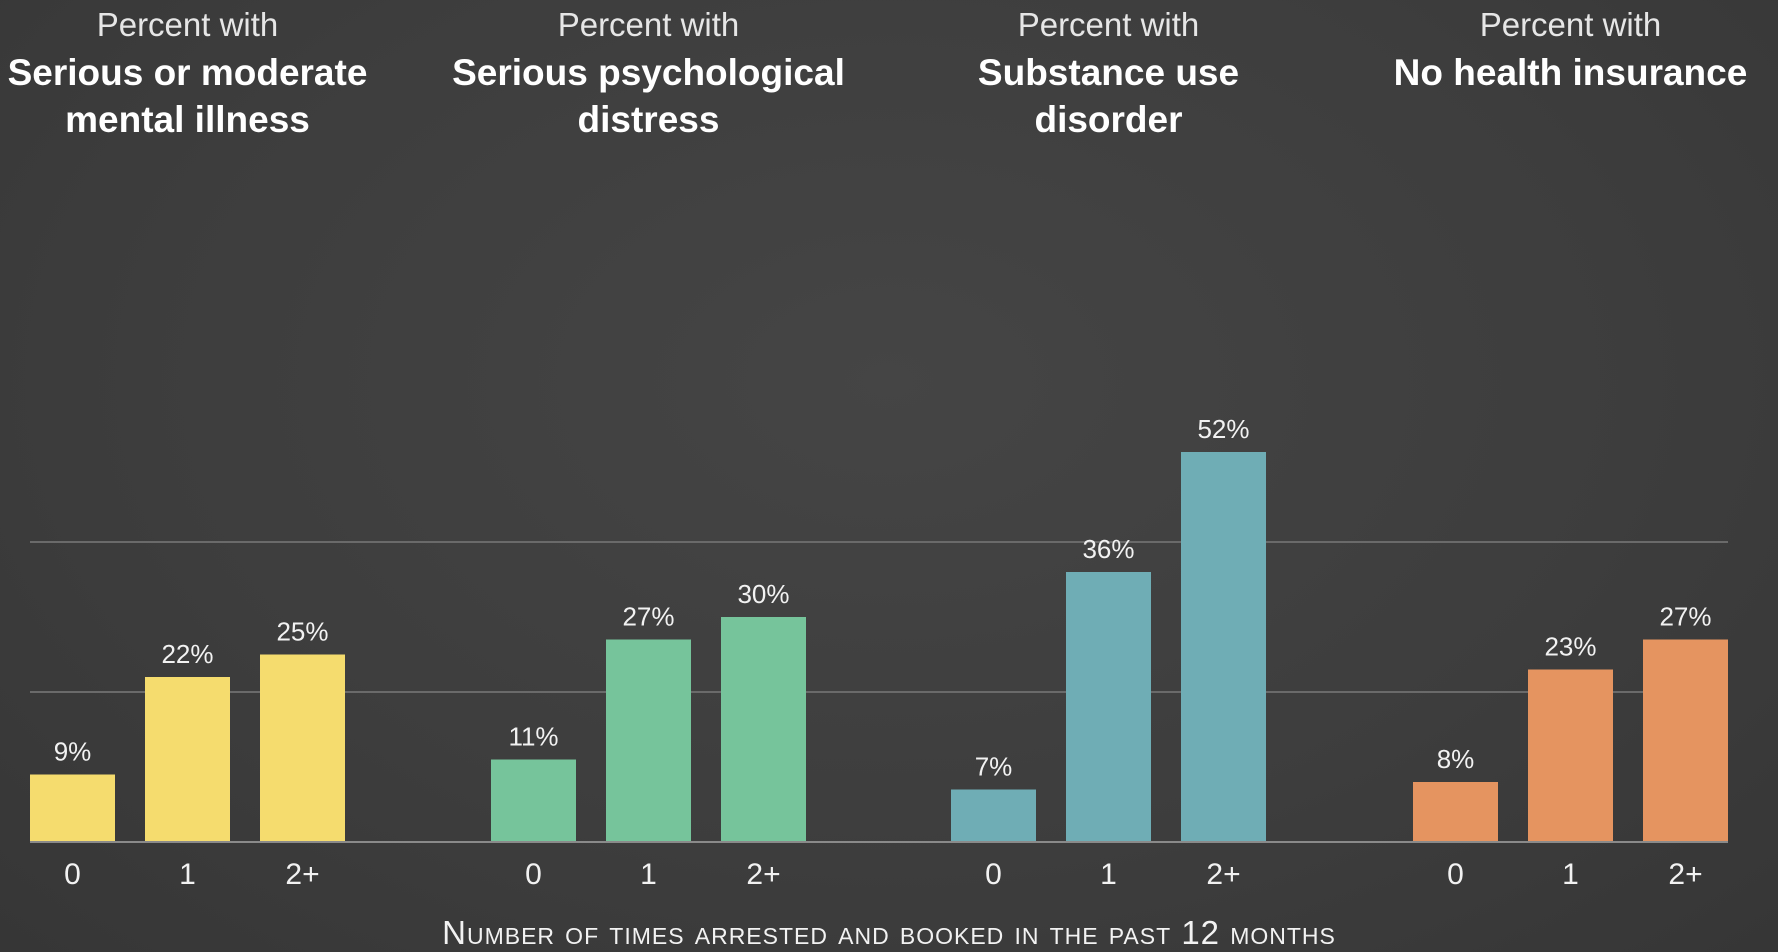 This screenshot has height=952, width=1778. I want to click on data-label: 22%, so click(187, 654).